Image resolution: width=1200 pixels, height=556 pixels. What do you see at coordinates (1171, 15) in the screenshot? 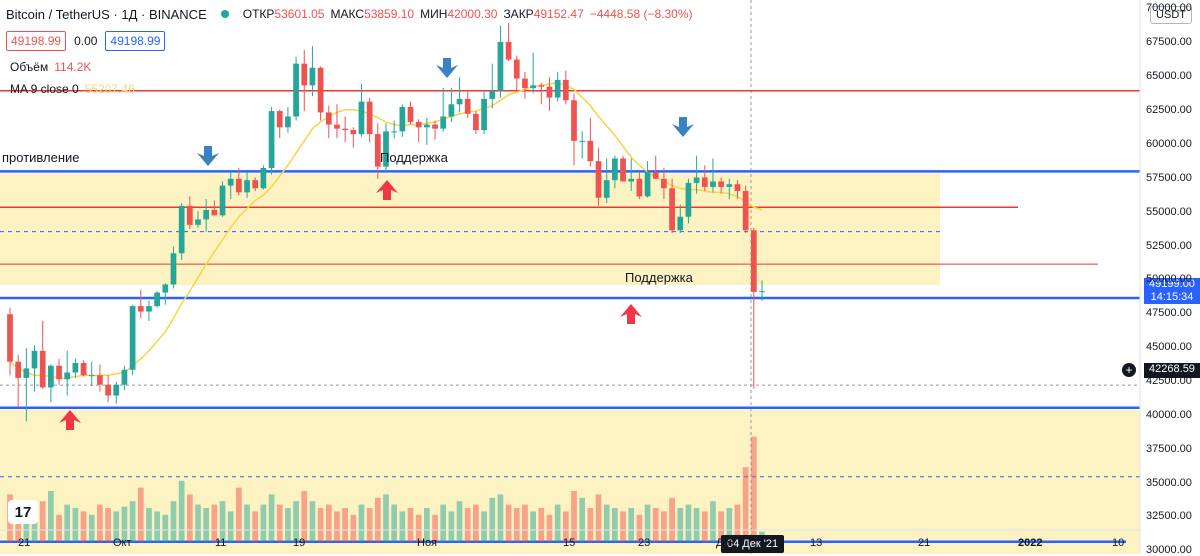
I see `currency-button: USDT` at bounding box center [1171, 15].